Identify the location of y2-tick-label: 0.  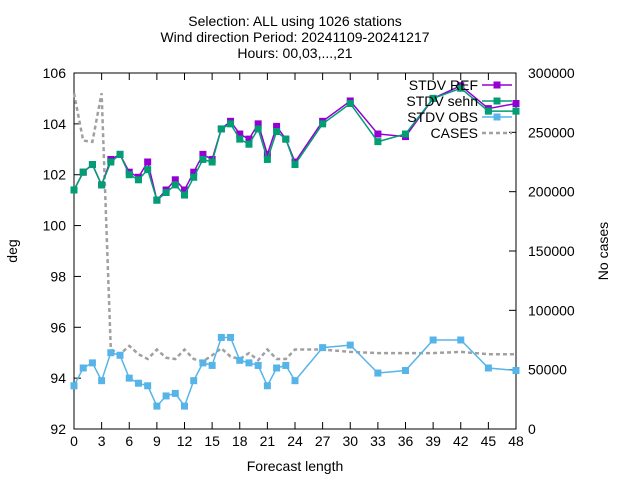
(532, 429).